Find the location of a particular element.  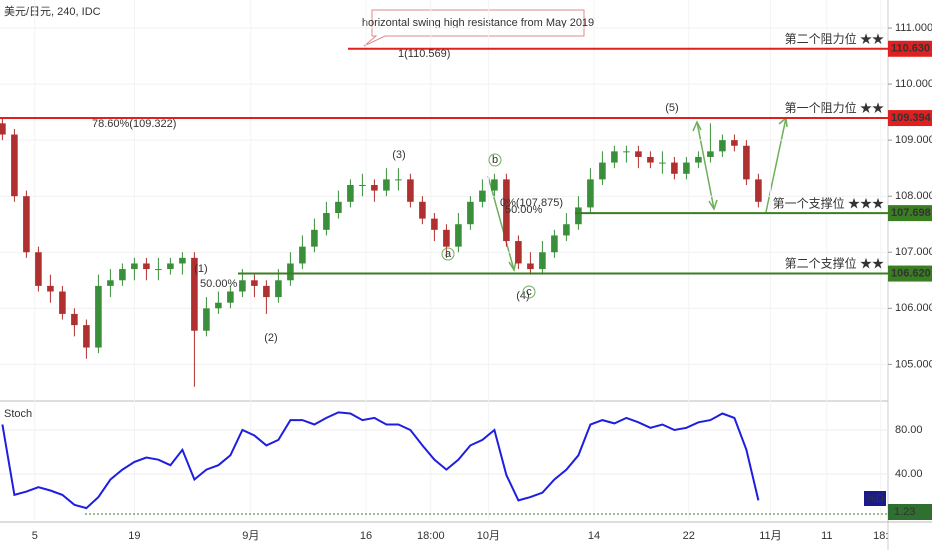

x-tick-label: 18:00 is located at coordinates (431, 536).